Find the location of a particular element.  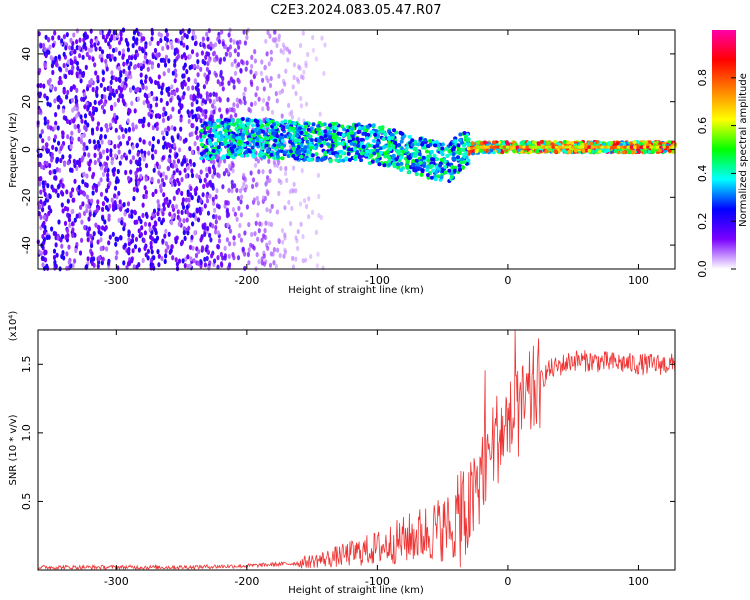

colorbar-tick-label: 0.4 is located at coordinates (702, 174).